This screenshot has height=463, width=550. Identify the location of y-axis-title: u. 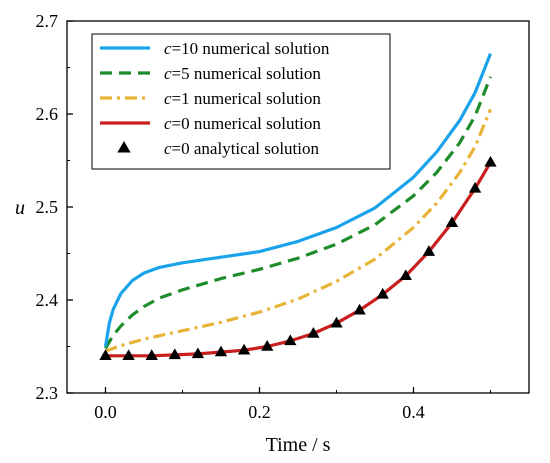
(20, 208).